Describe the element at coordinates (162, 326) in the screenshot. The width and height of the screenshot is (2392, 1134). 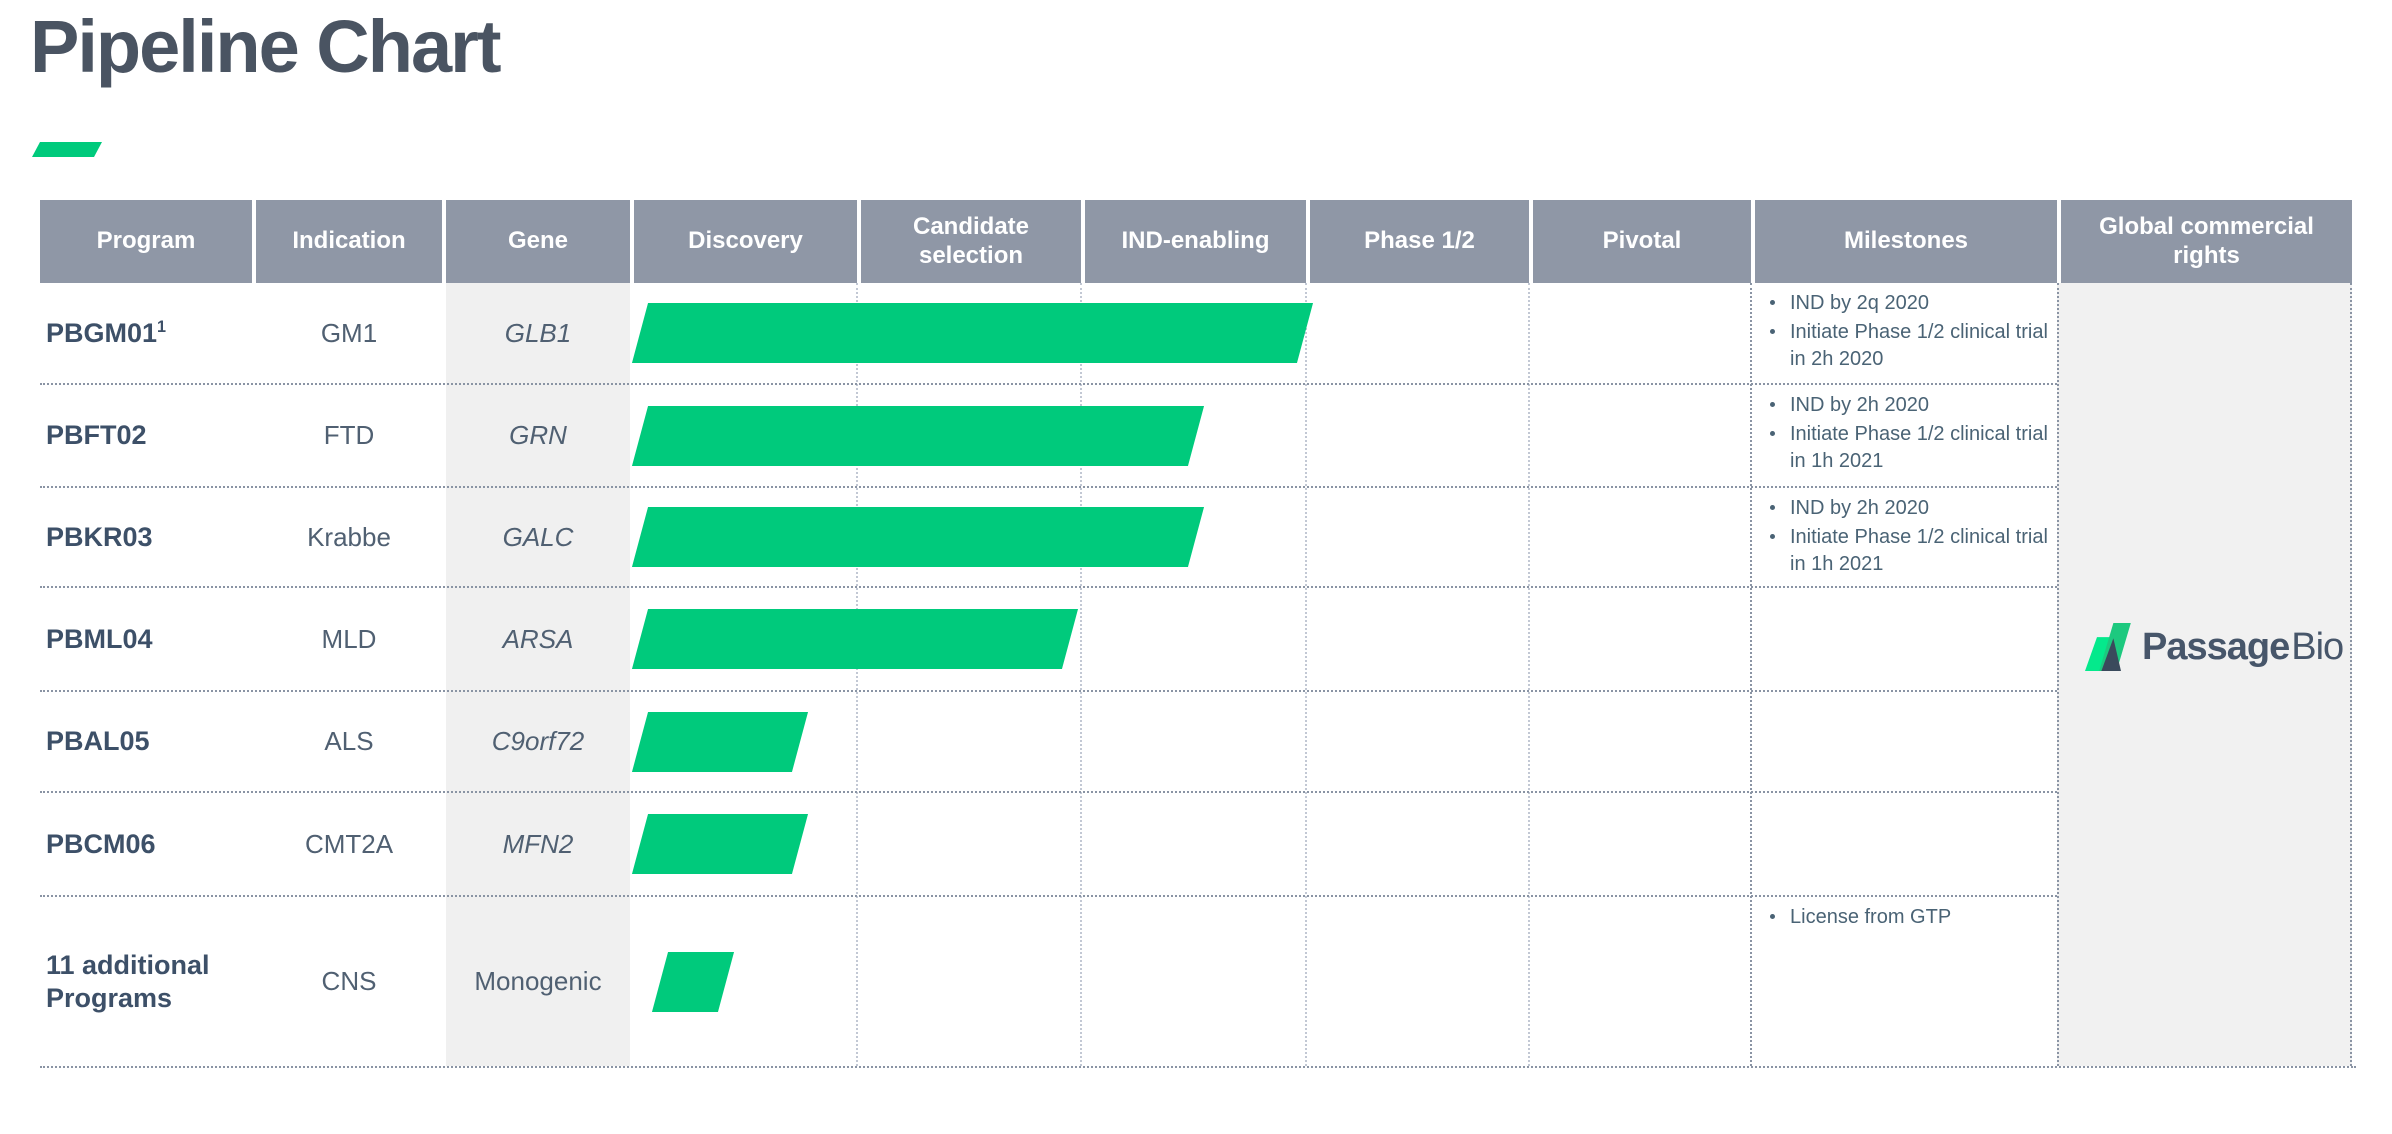
I see `program-footnote: 1` at that location.